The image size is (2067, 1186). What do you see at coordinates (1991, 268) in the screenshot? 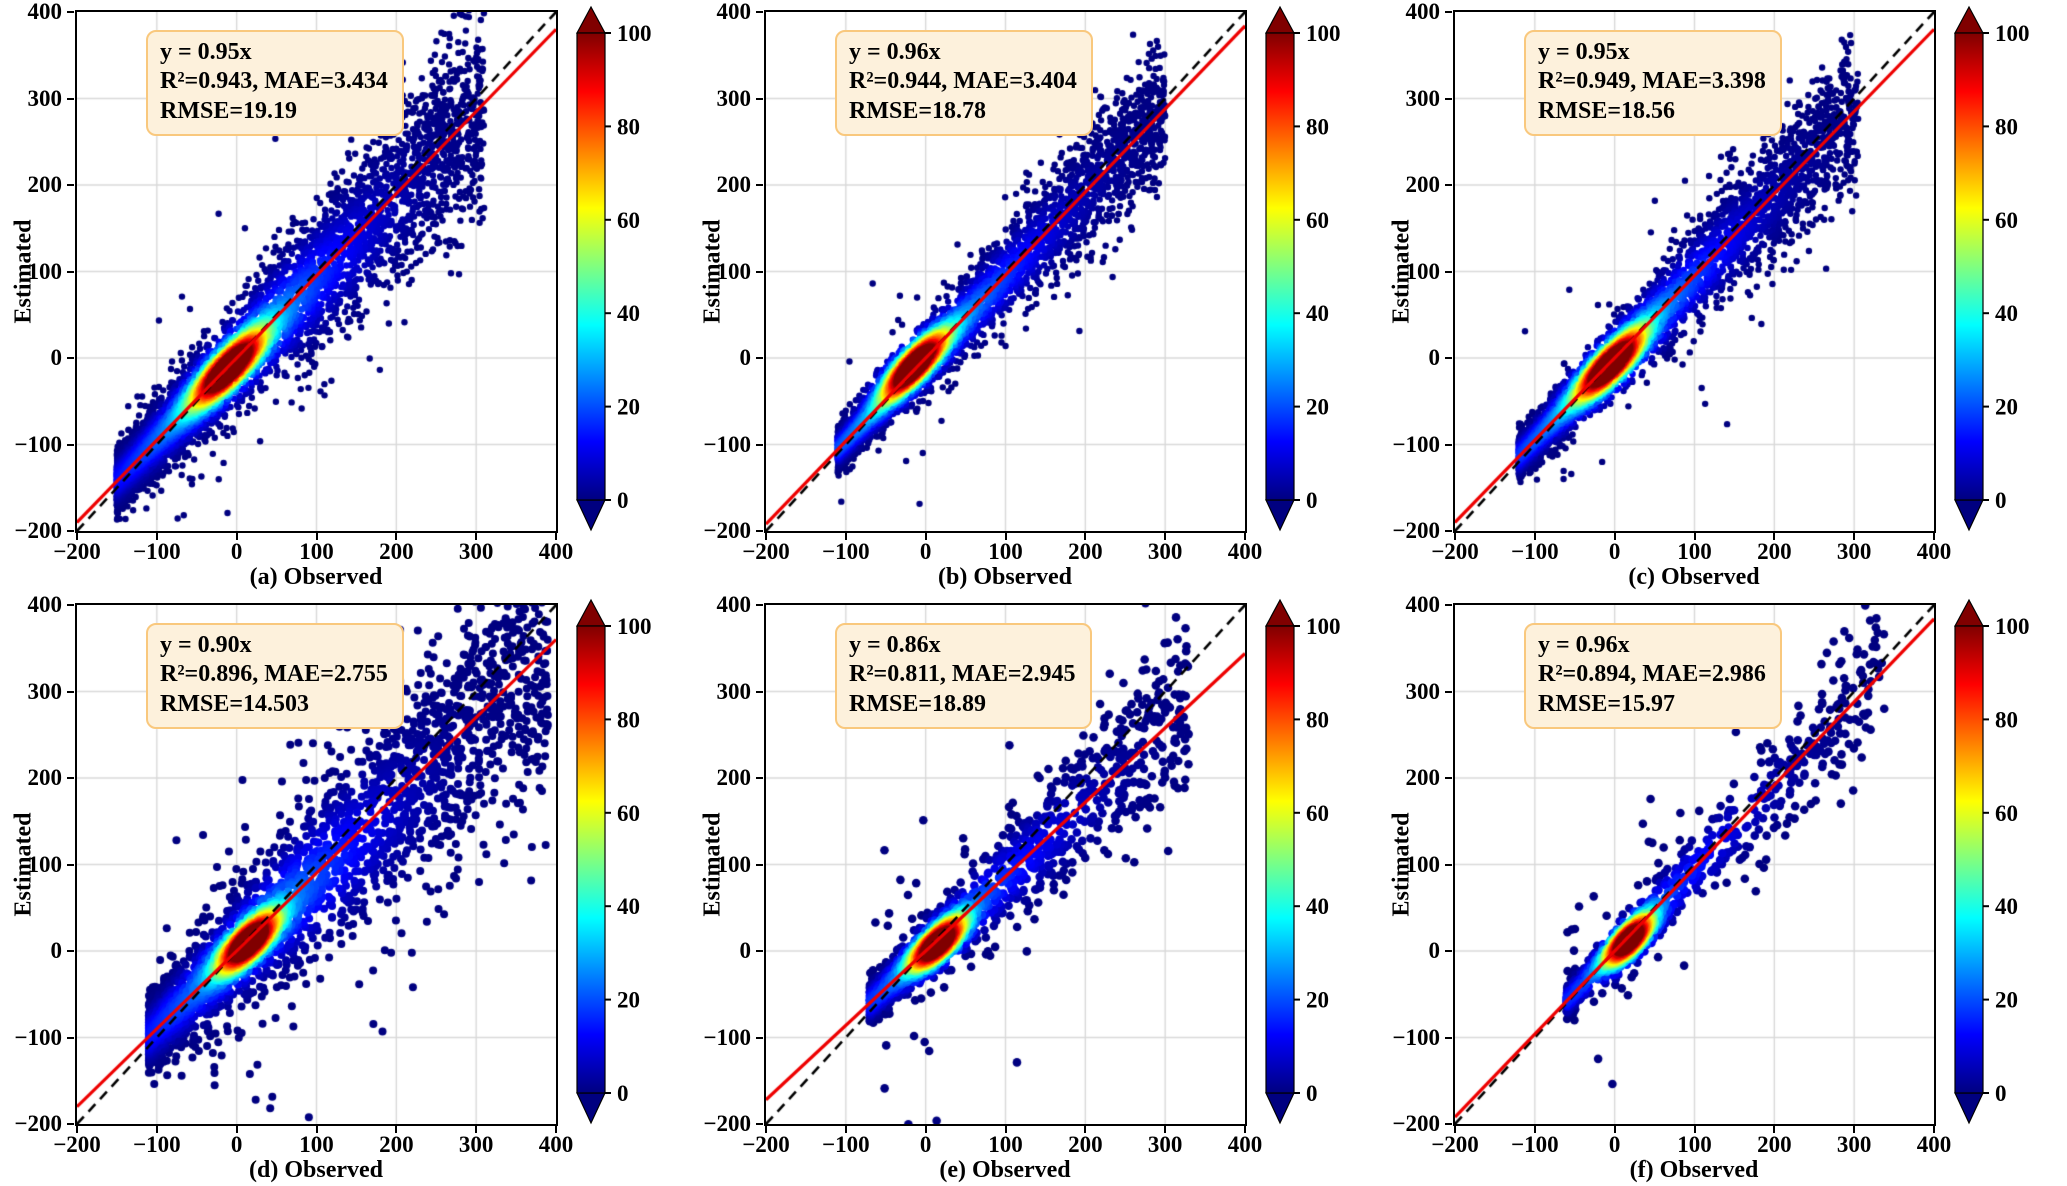
I see `density-colorbar-c: 0 20 40 60 80 100` at bounding box center [1991, 268].